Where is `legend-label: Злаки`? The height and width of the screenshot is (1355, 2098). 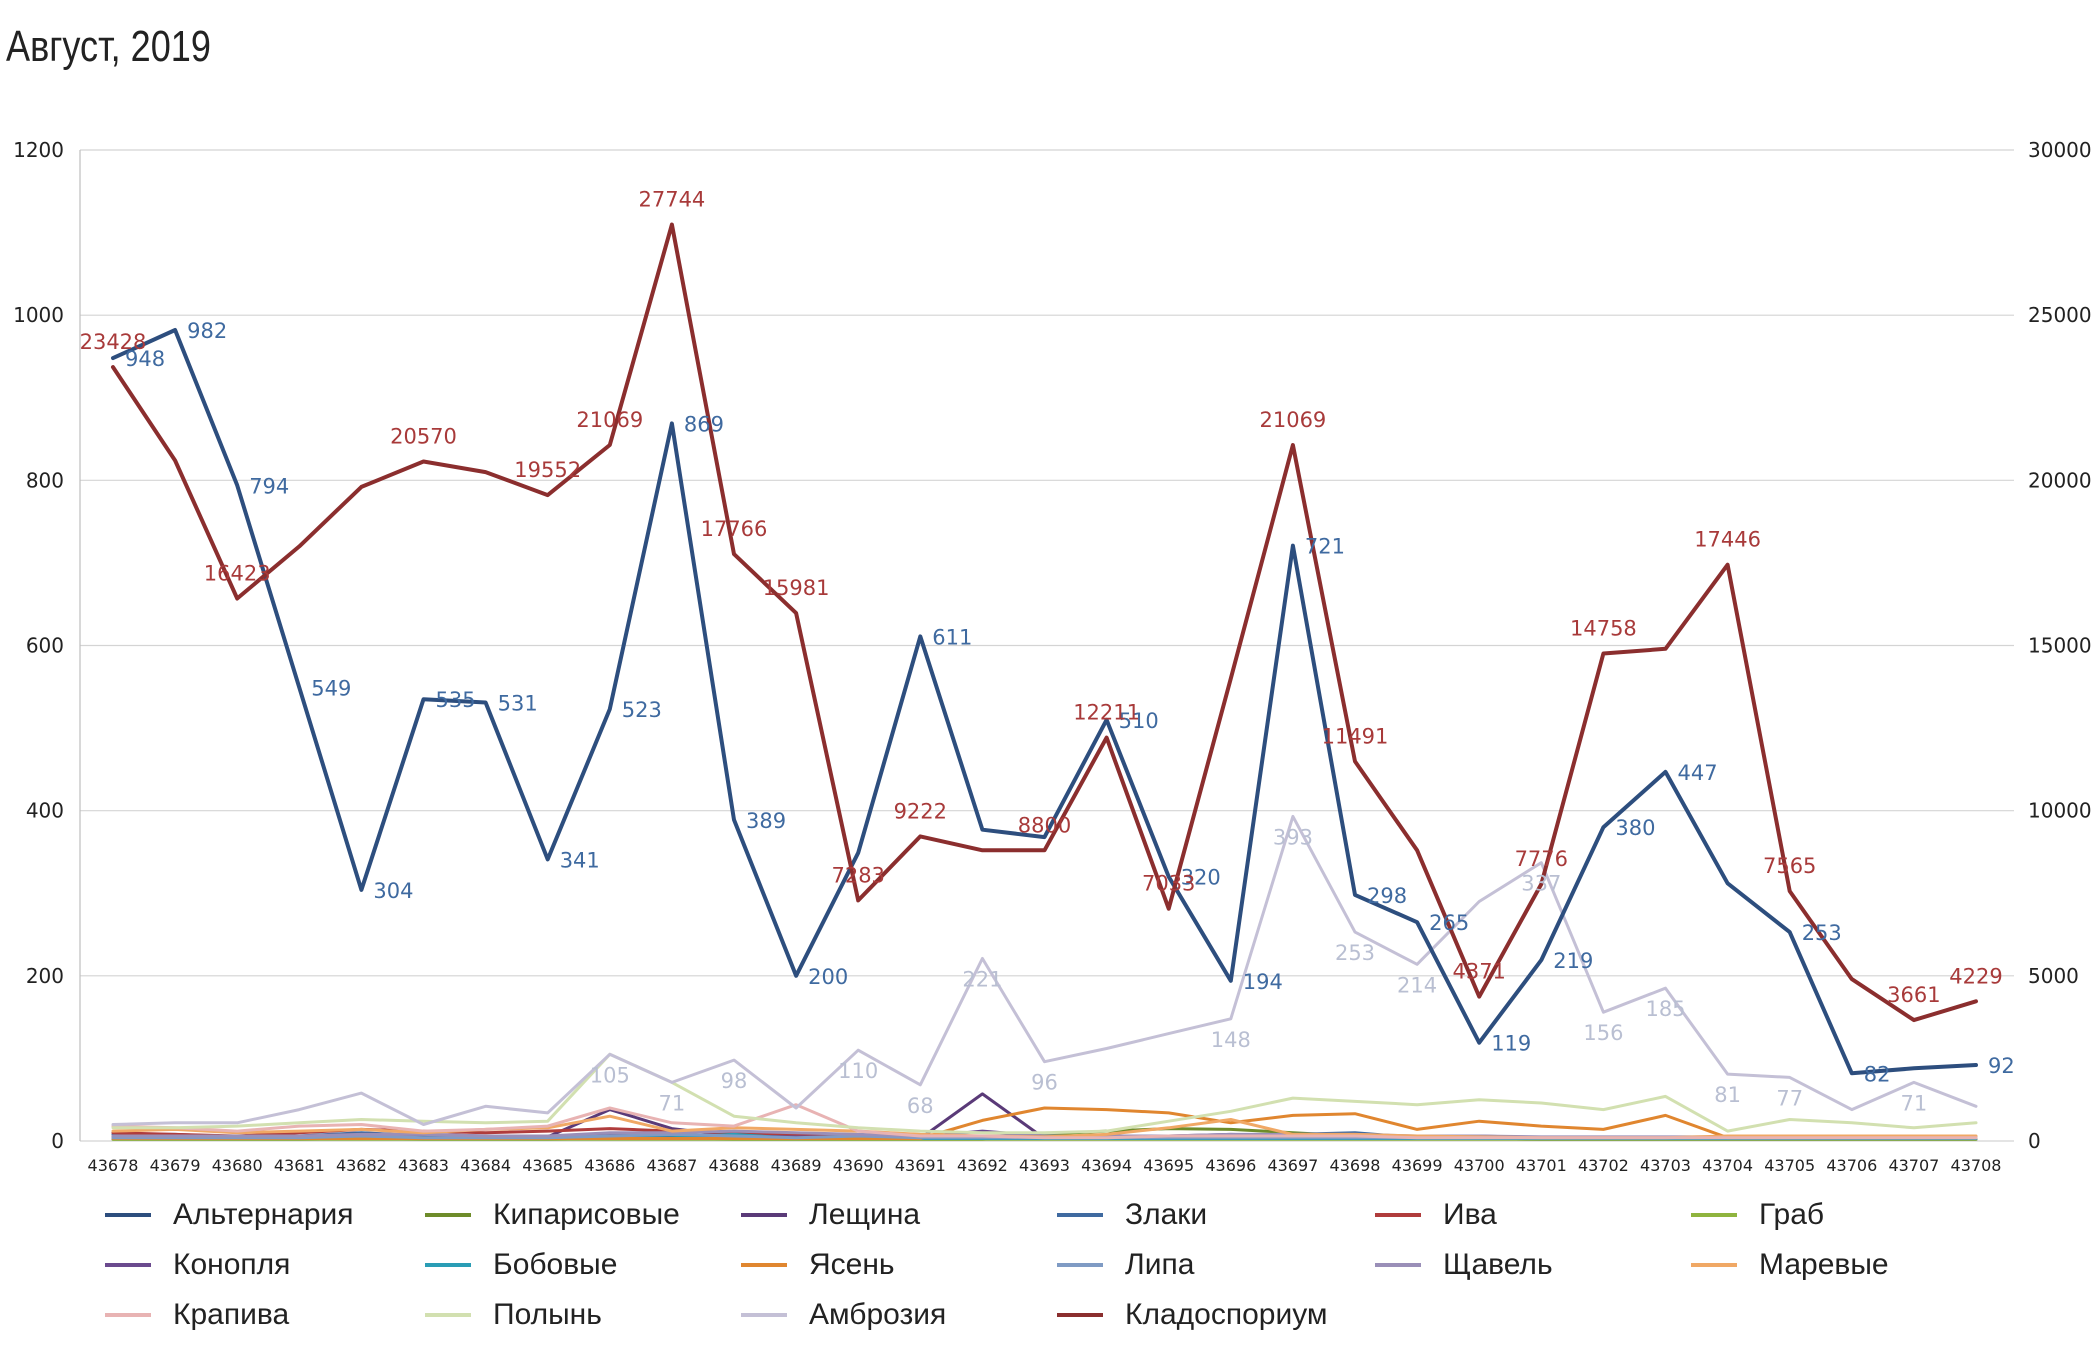 legend-label: Злаки is located at coordinates (1166, 1214).